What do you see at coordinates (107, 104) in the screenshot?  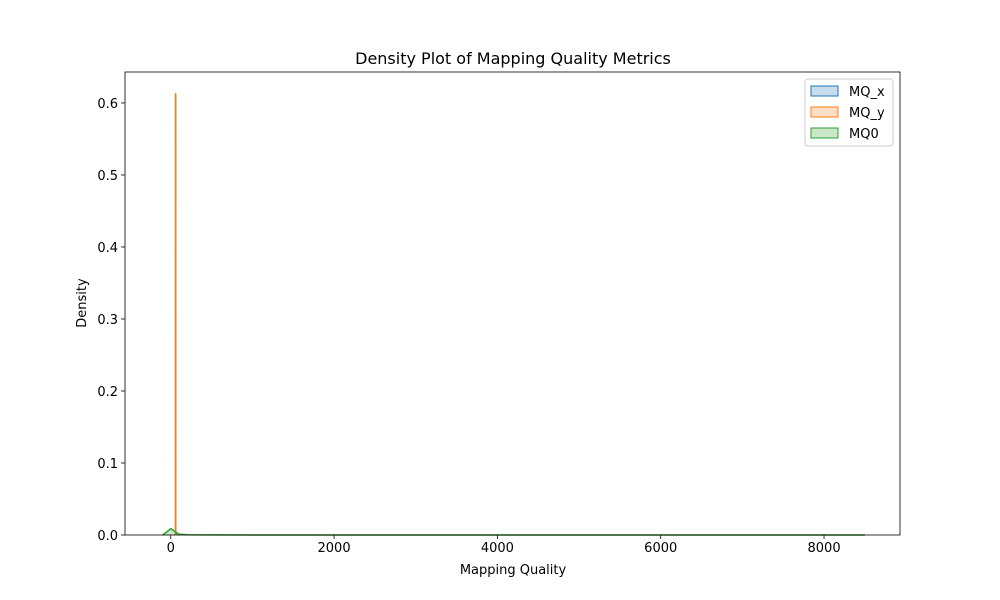 I see `y-tick-label: 0.6` at bounding box center [107, 104].